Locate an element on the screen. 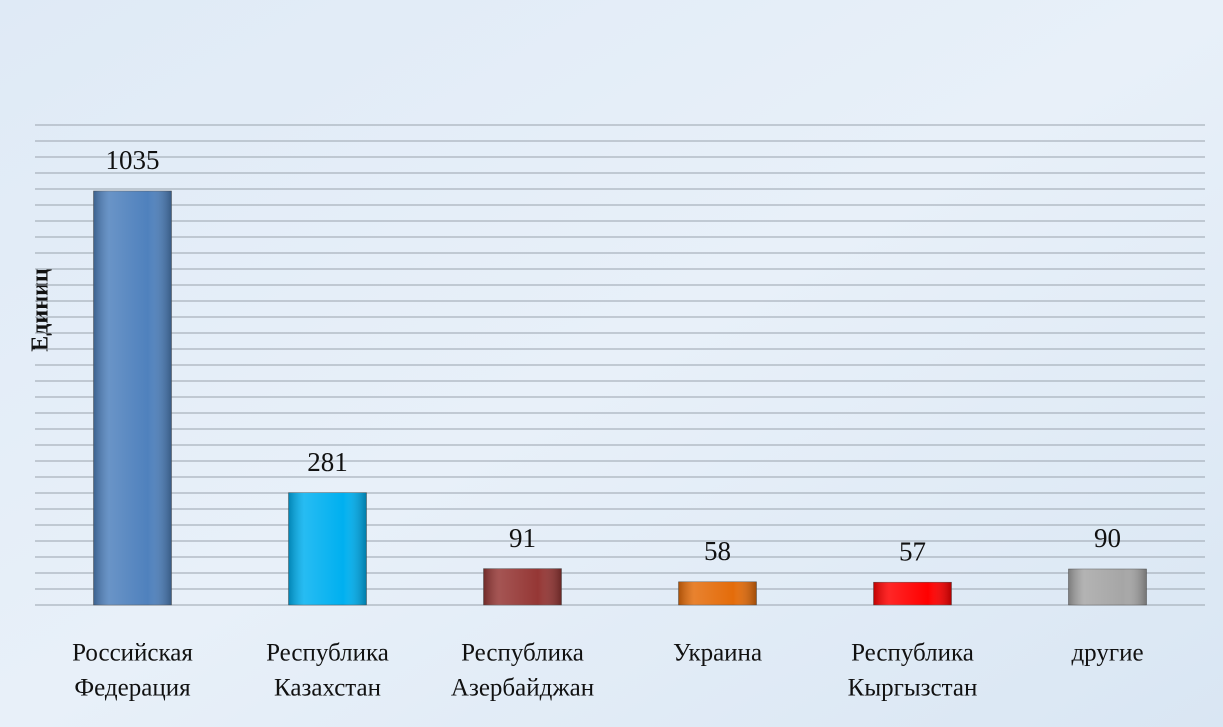 Image resolution: width=1223 pixels, height=727 pixels. value-label: 1035 is located at coordinates (133, 160).